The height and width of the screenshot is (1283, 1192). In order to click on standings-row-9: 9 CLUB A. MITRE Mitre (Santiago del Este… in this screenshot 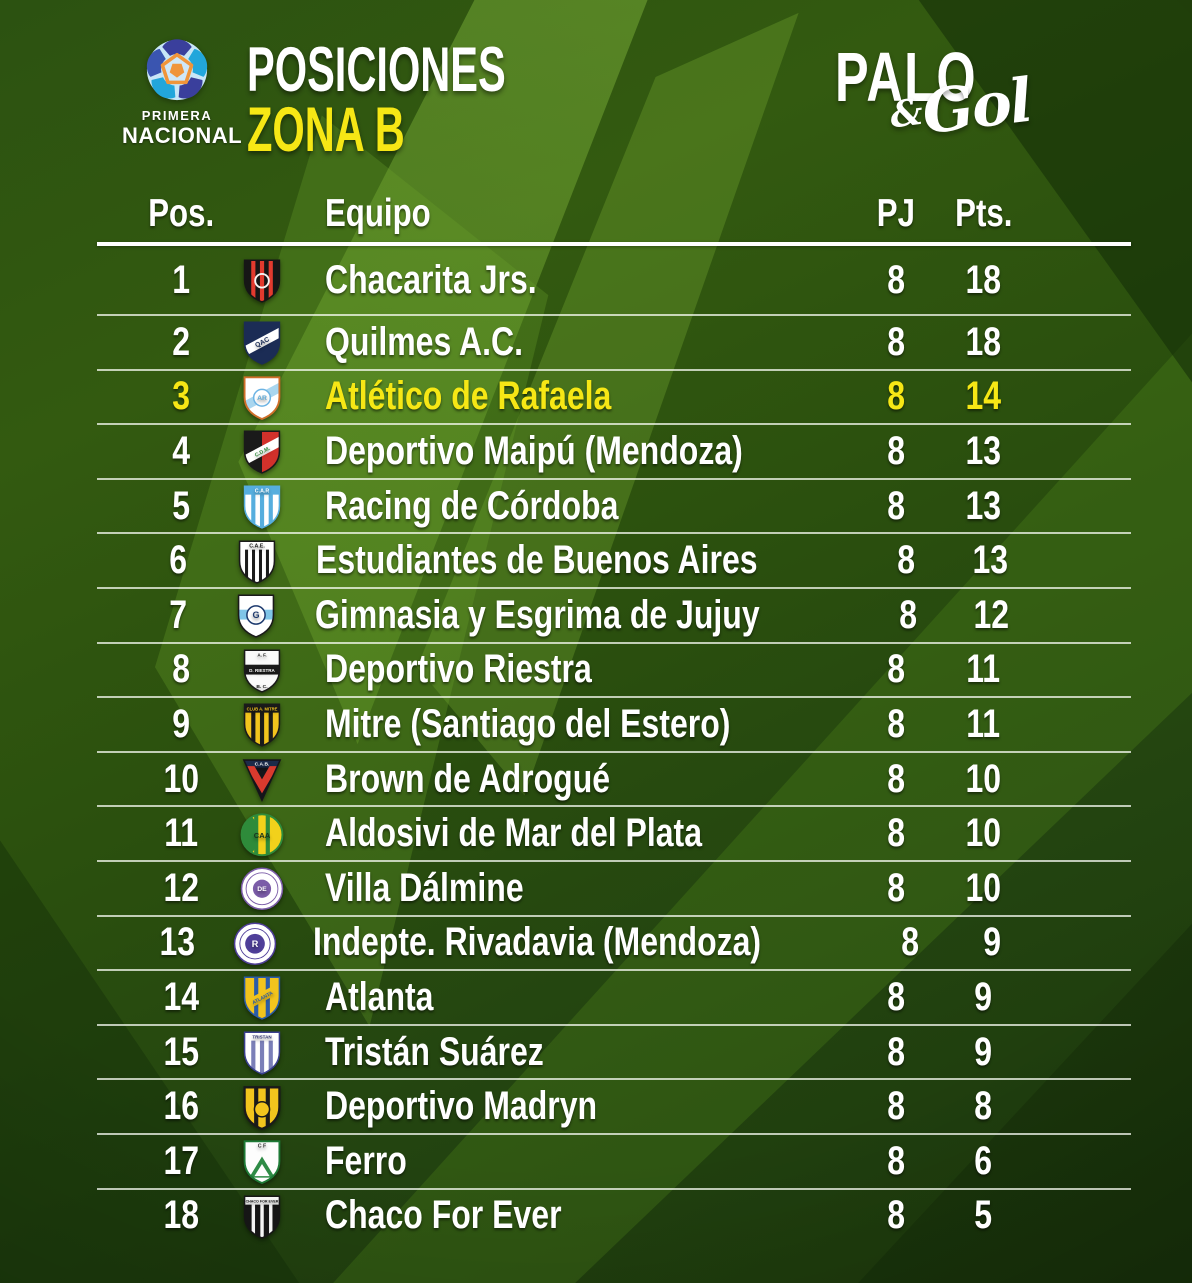, I will do `click(614, 723)`.